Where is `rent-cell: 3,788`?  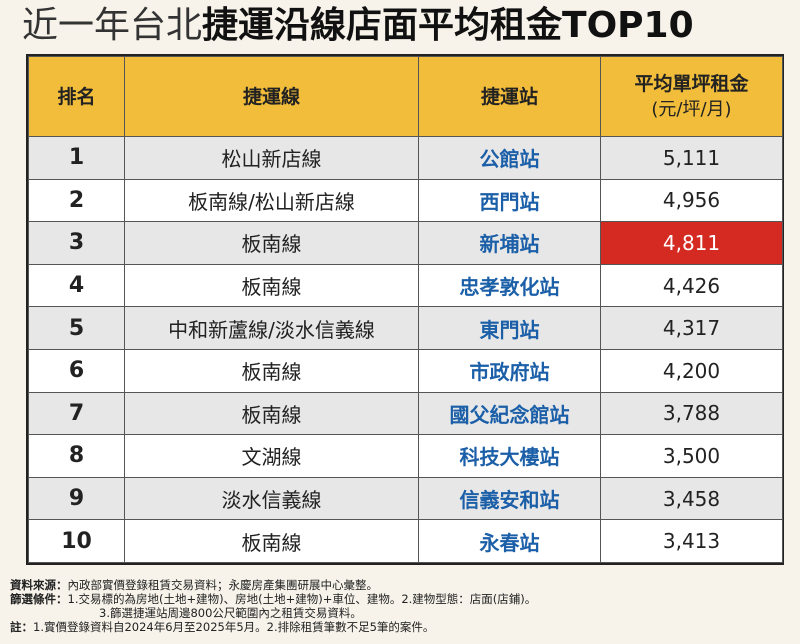
rent-cell: 3,788 is located at coordinates (691, 413).